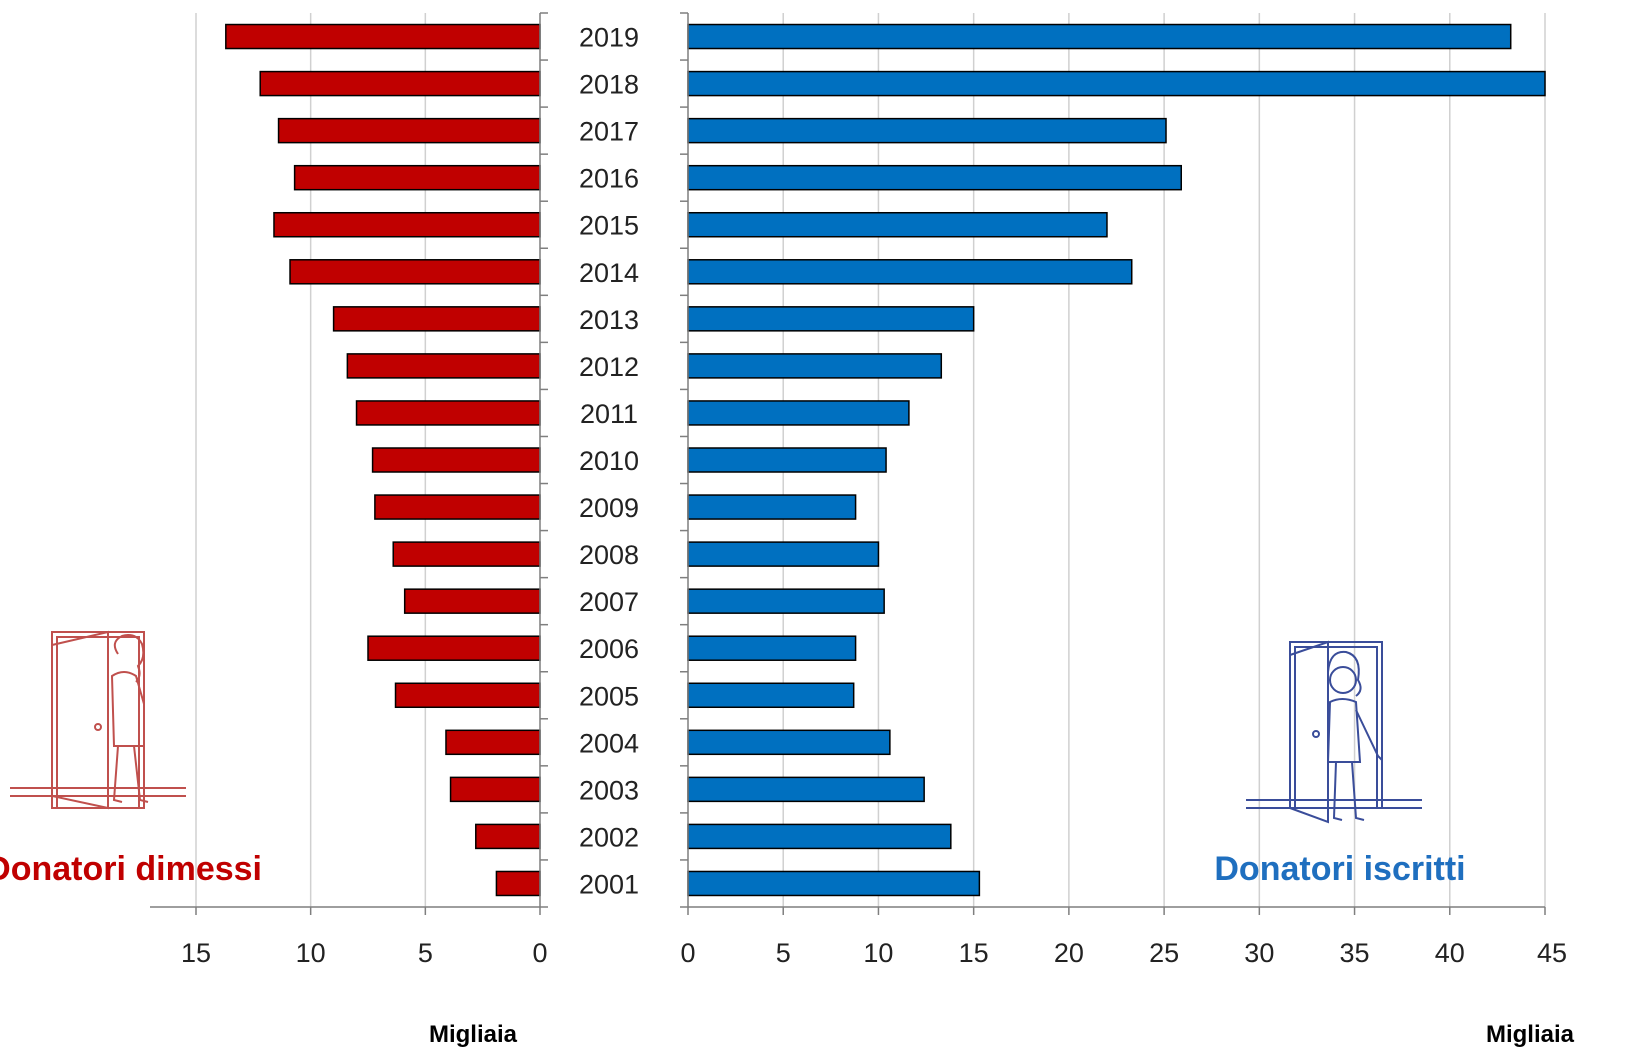  Describe the element at coordinates (815, 366) in the screenshot. I see `bar-iscritti-2012` at that location.